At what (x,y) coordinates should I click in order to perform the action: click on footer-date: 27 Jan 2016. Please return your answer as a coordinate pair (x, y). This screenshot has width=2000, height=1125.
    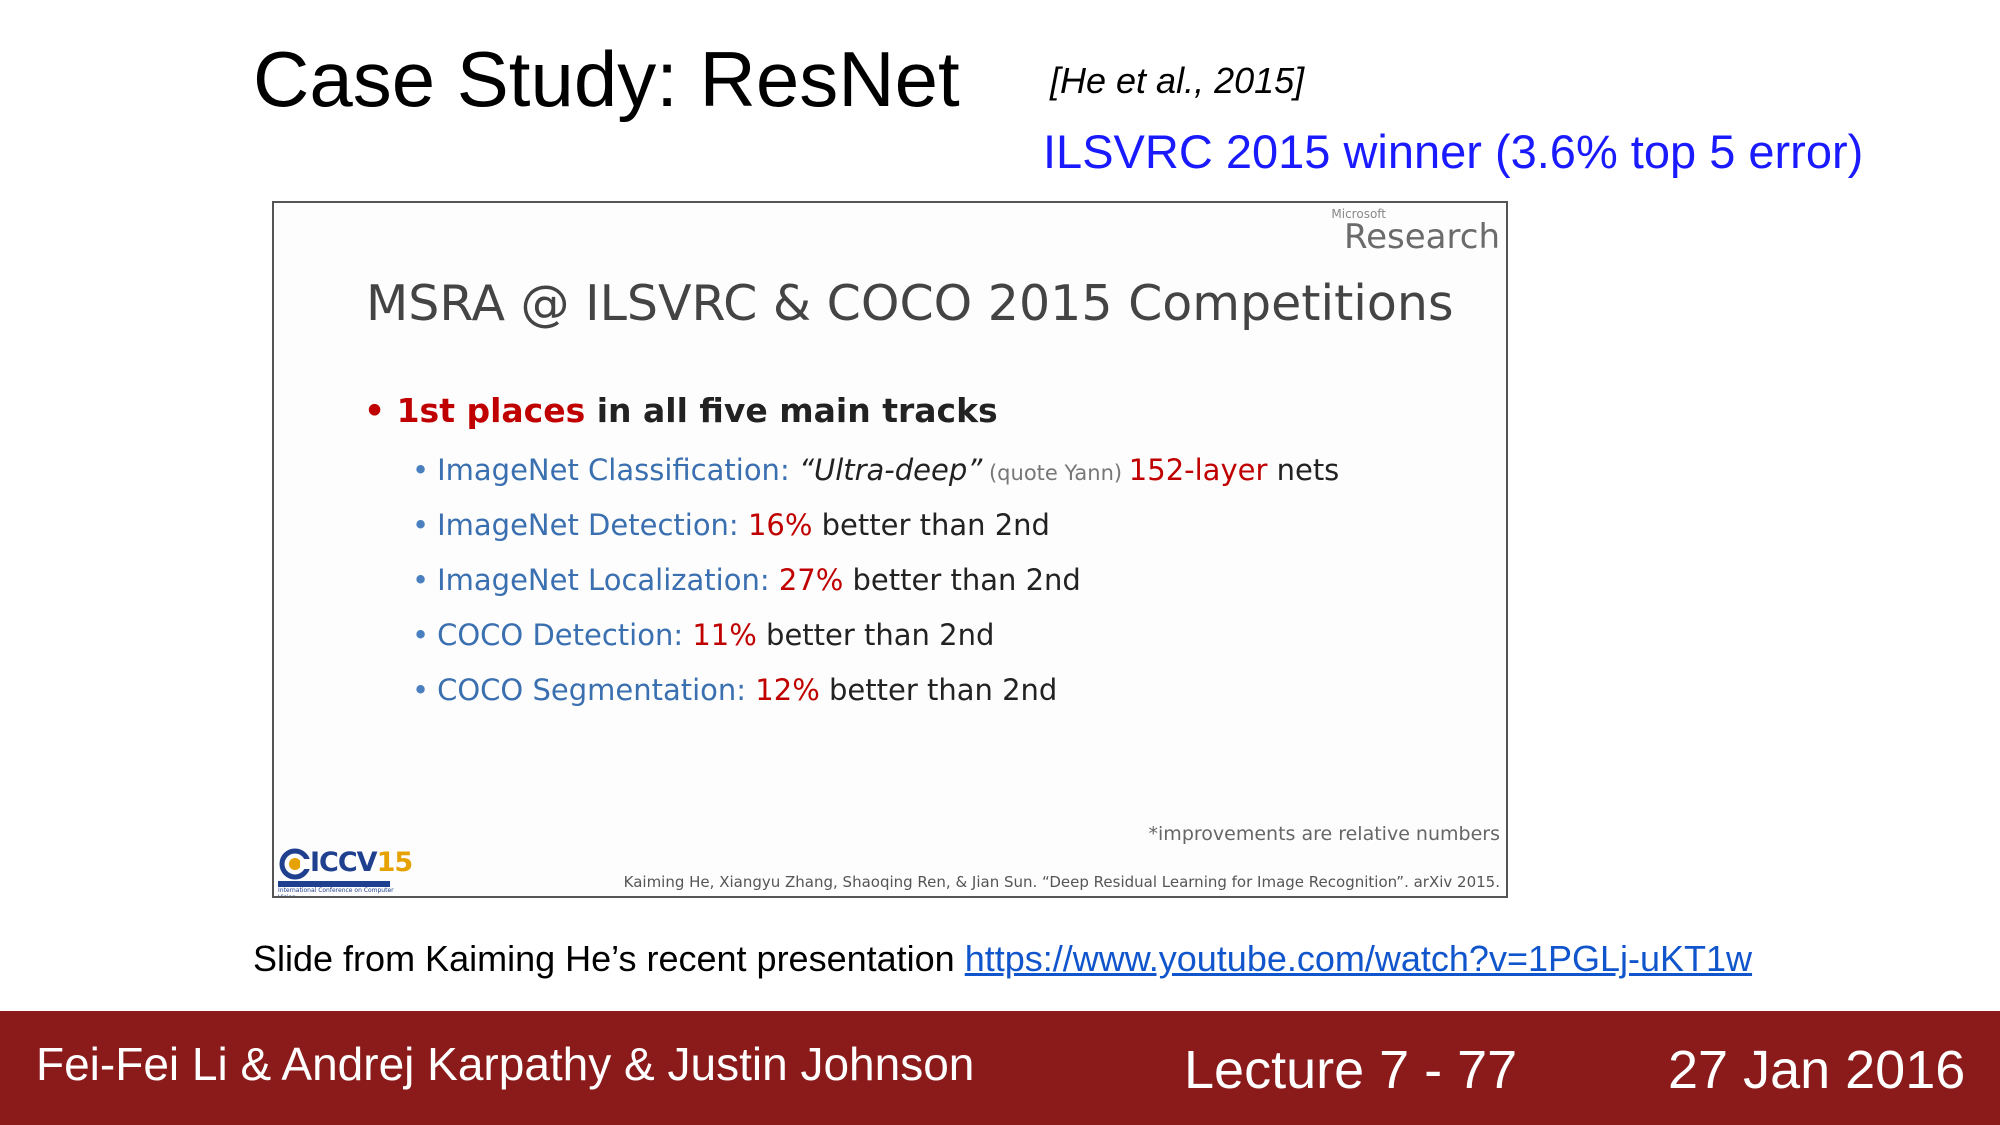
    Looking at the image, I should click on (1817, 1070).